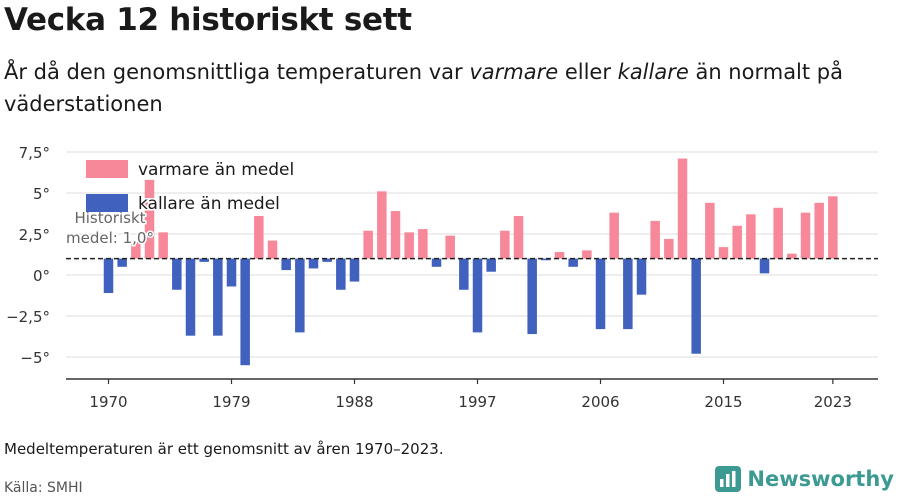 The width and height of the screenshot is (900, 500). Describe the element at coordinates (218, 297) in the screenshot. I see `bar-1978` at that location.